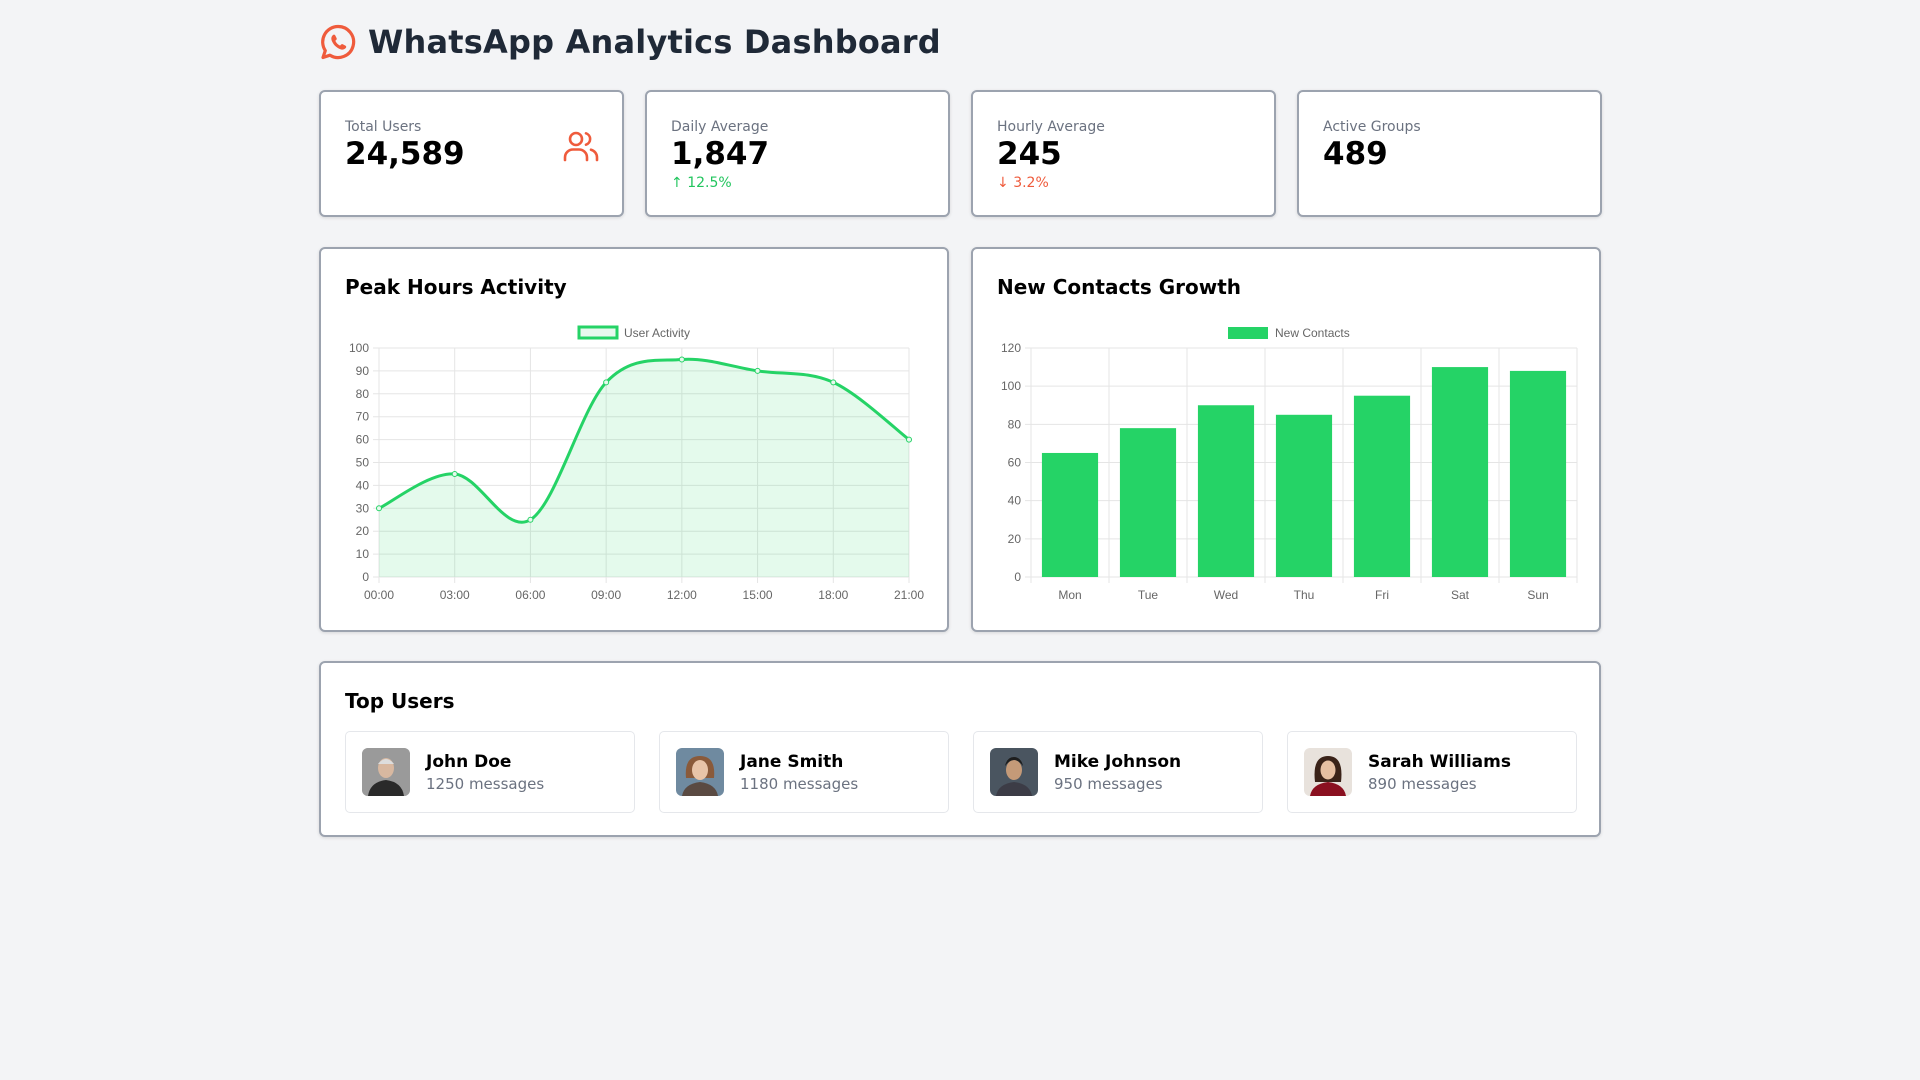  I want to click on top-users-title: Top Users, so click(400, 701).